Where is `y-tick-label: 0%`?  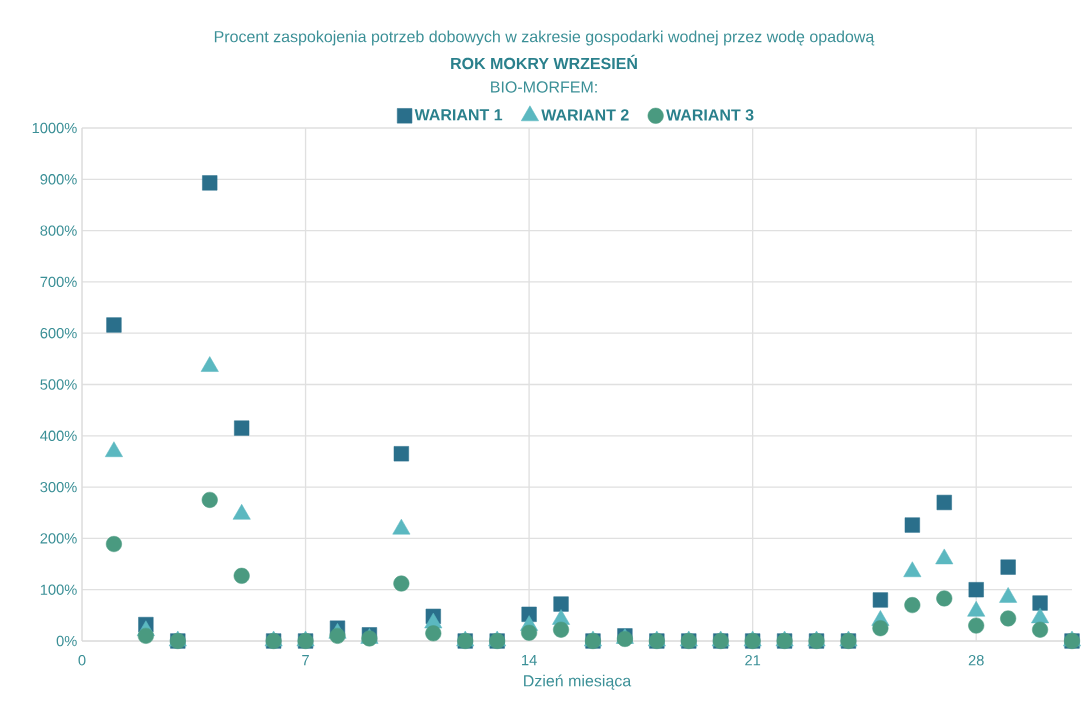 y-tick-label: 0% is located at coordinates (66, 641).